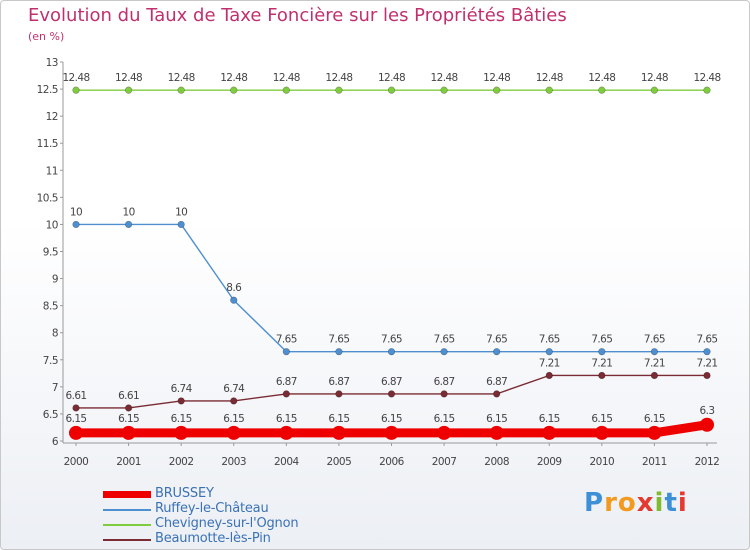  I want to click on data-label-beaumotte-l-s-pin: 6.74, so click(234, 389).